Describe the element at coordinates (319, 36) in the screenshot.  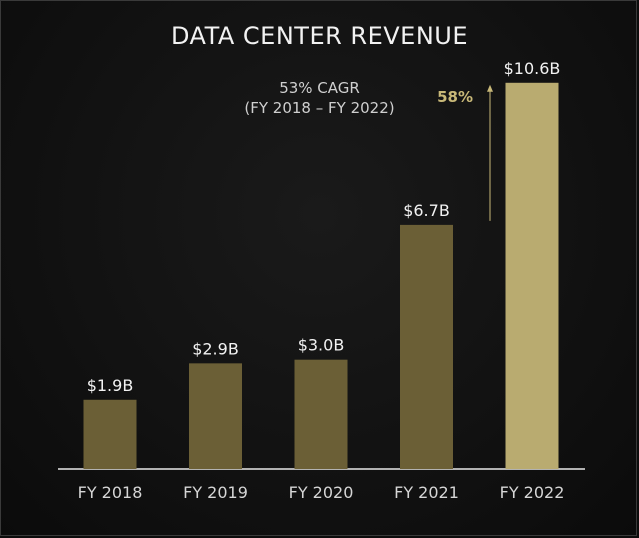
I see `chart-title: DATA CENTER REVENUE` at that location.